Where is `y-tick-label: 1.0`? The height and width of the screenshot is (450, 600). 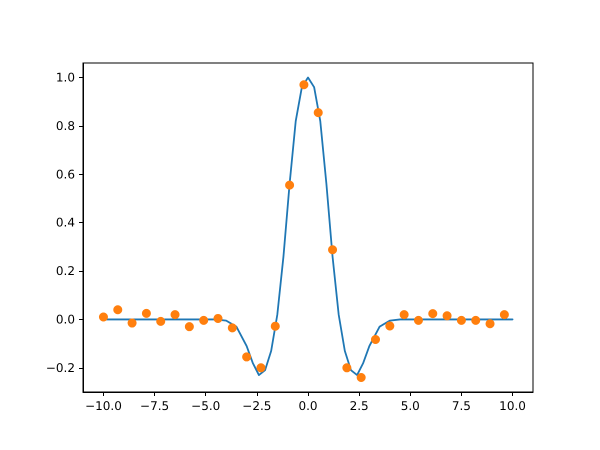
y-tick-label: 1.0 is located at coordinates (65, 77).